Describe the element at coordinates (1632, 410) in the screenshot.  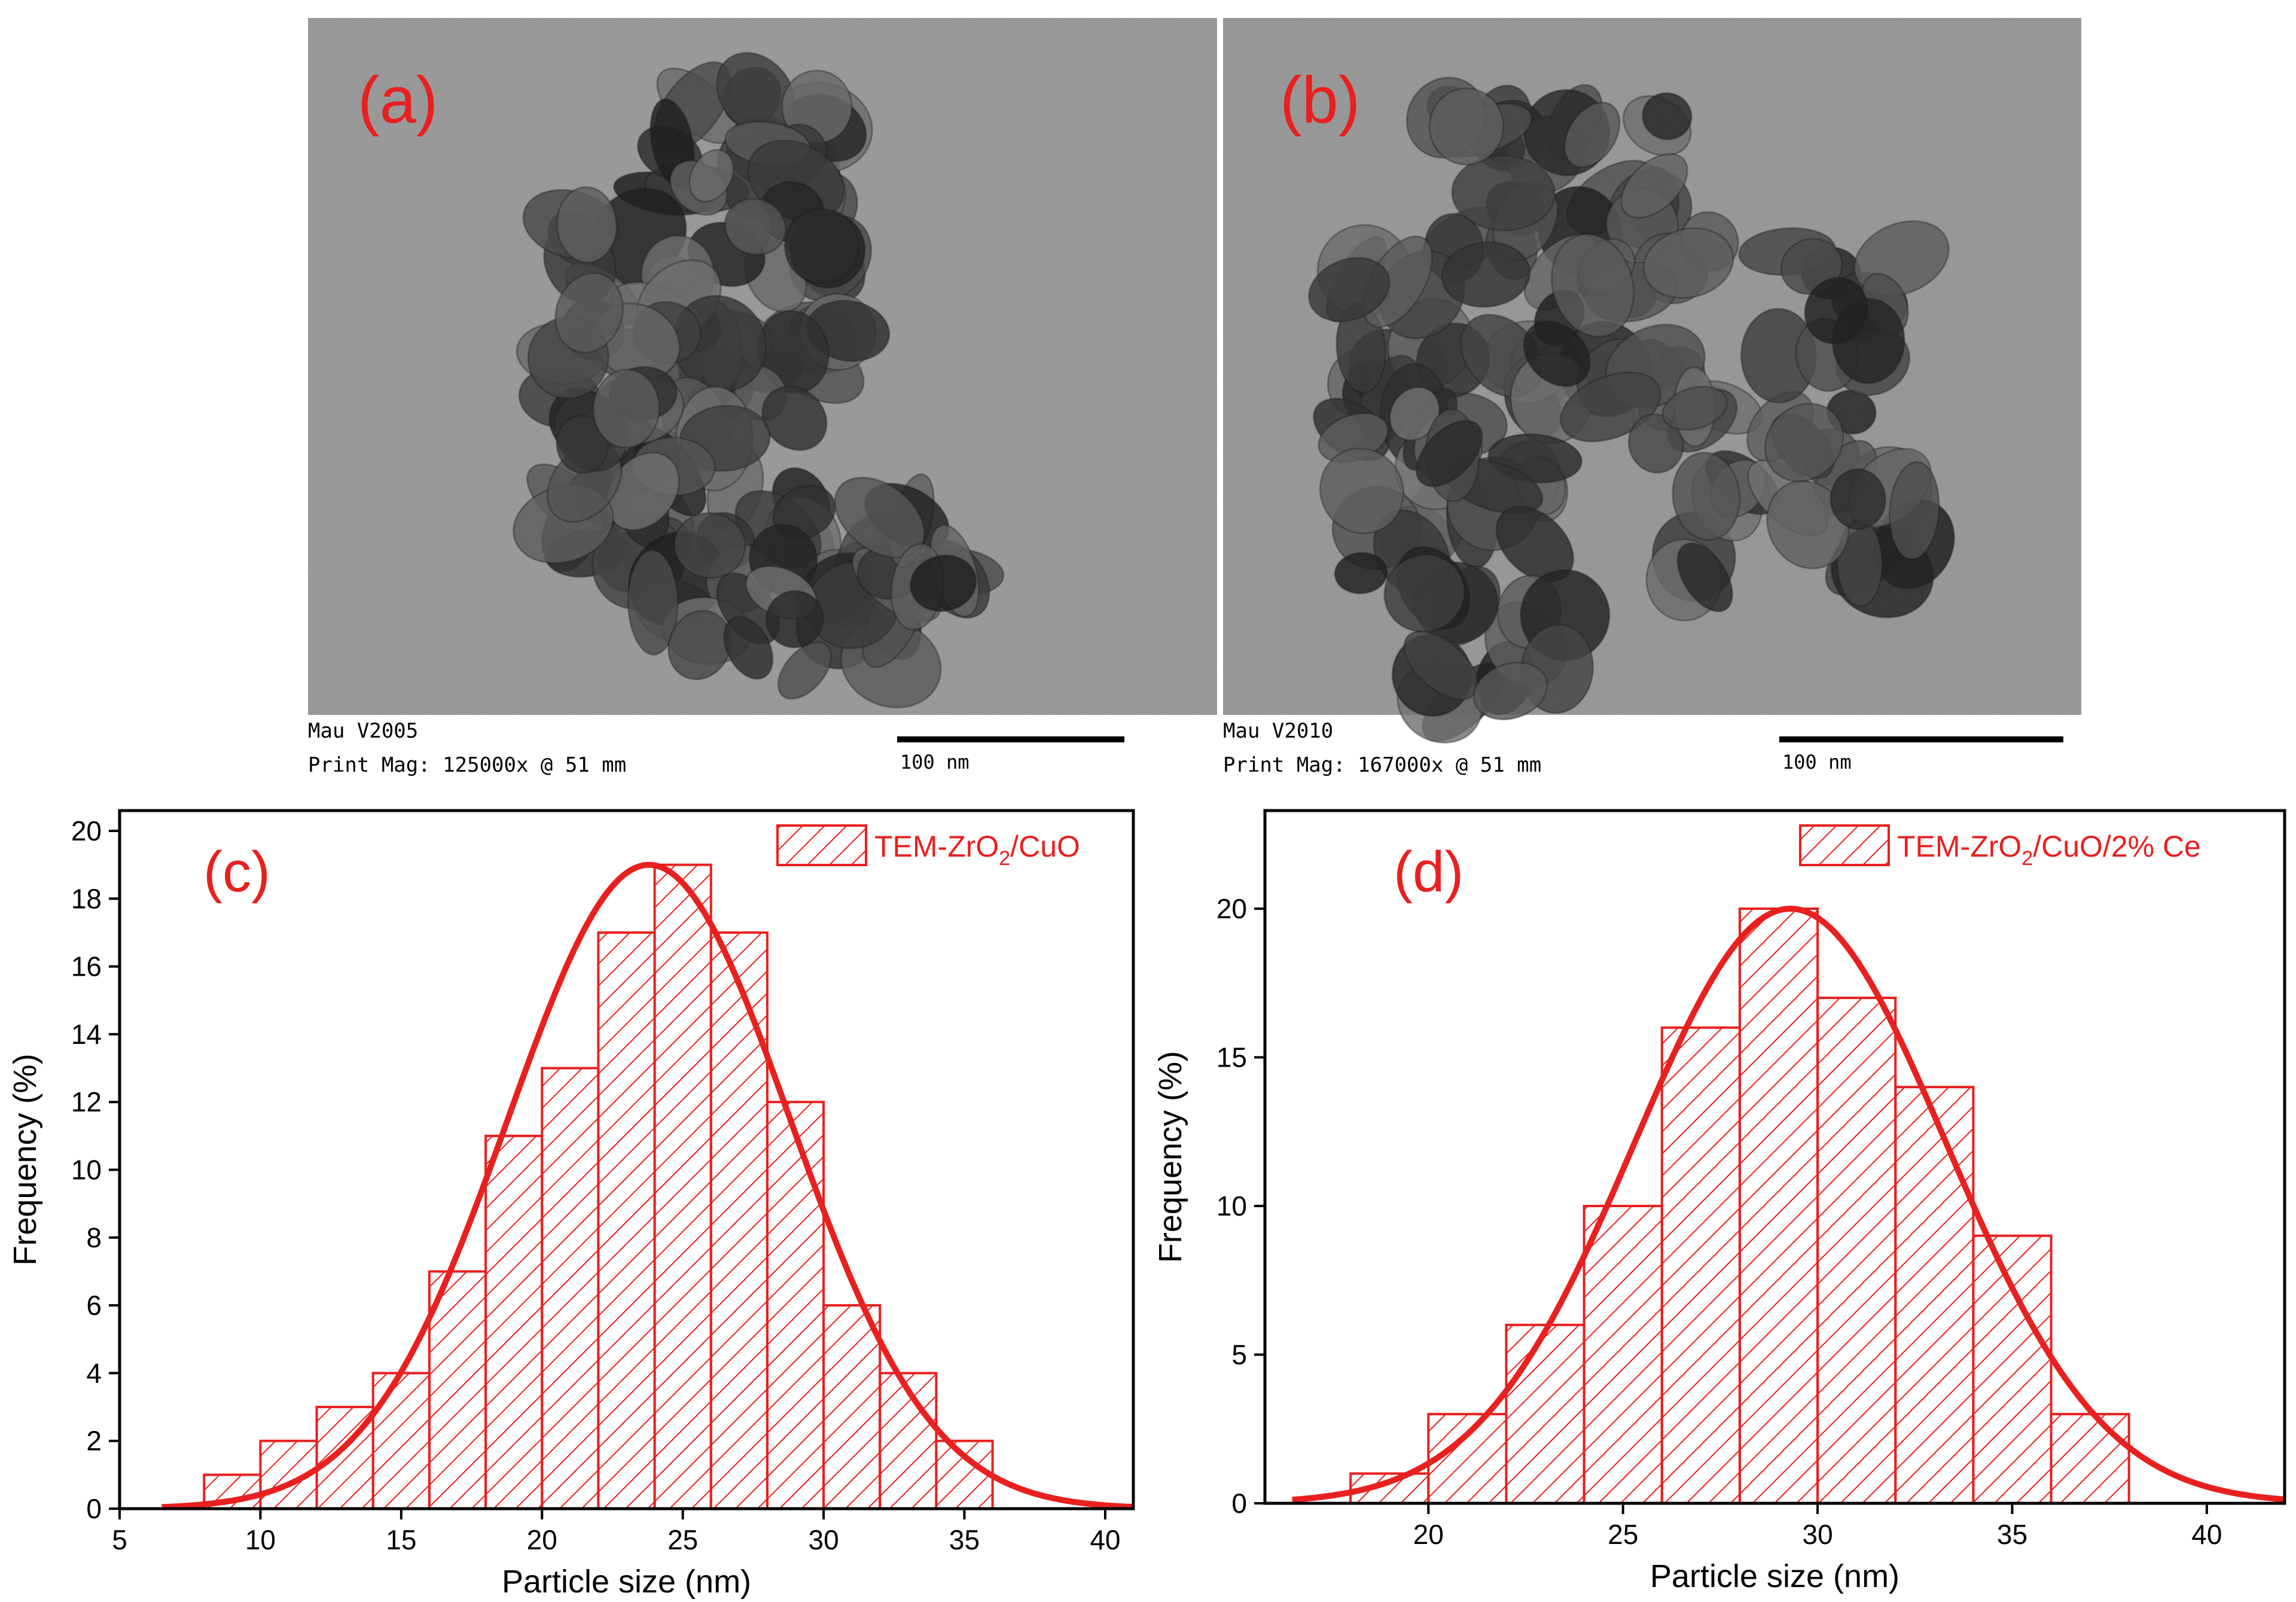
I see `particle-cluster-b` at that location.